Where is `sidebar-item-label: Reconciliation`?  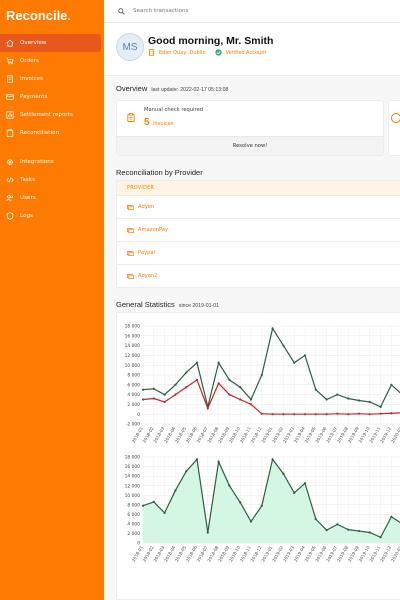
sidebar-item-label: Reconciliation is located at coordinates (40, 133).